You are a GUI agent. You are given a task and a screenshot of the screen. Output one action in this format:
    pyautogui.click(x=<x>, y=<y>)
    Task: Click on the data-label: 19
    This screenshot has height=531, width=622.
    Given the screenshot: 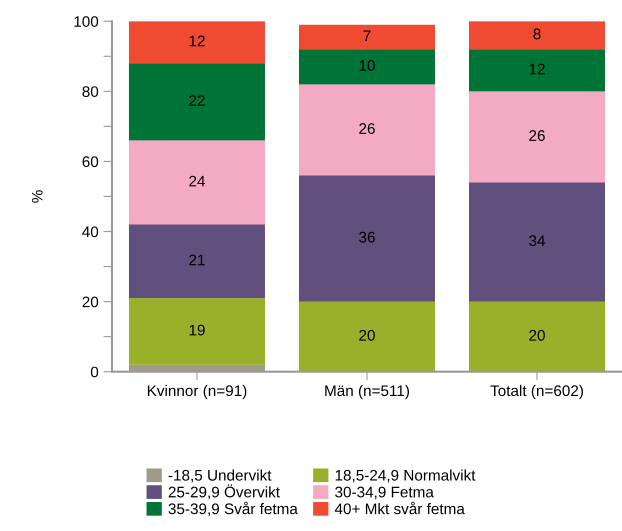 What is the action you would take?
    pyautogui.click(x=197, y=330)
    